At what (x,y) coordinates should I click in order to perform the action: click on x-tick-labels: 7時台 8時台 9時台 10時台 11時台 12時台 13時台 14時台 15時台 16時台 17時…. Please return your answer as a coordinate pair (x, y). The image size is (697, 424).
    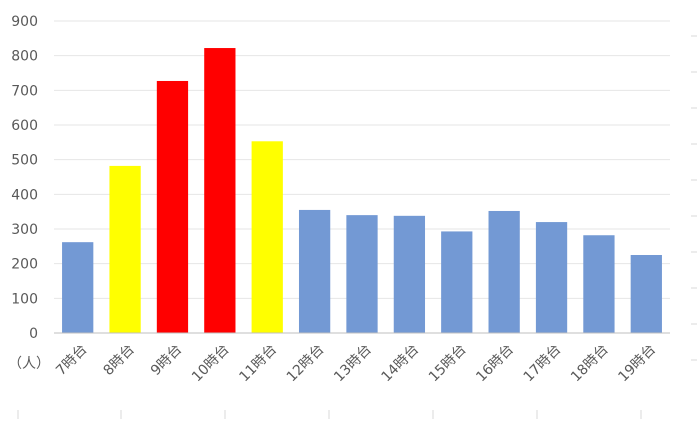
    Looking at the image, I should click on (356, 364).